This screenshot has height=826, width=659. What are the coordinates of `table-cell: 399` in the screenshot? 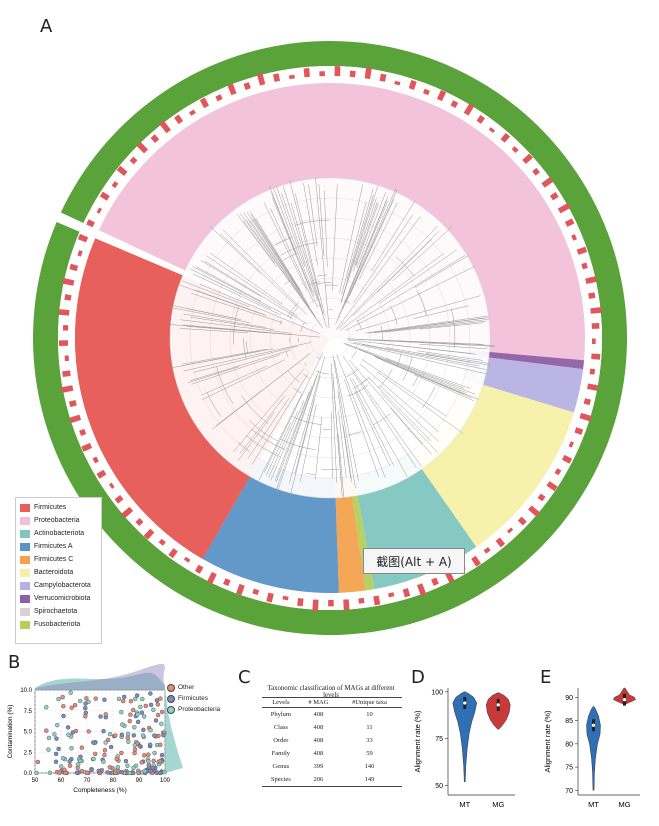 It's located at (318, 766).